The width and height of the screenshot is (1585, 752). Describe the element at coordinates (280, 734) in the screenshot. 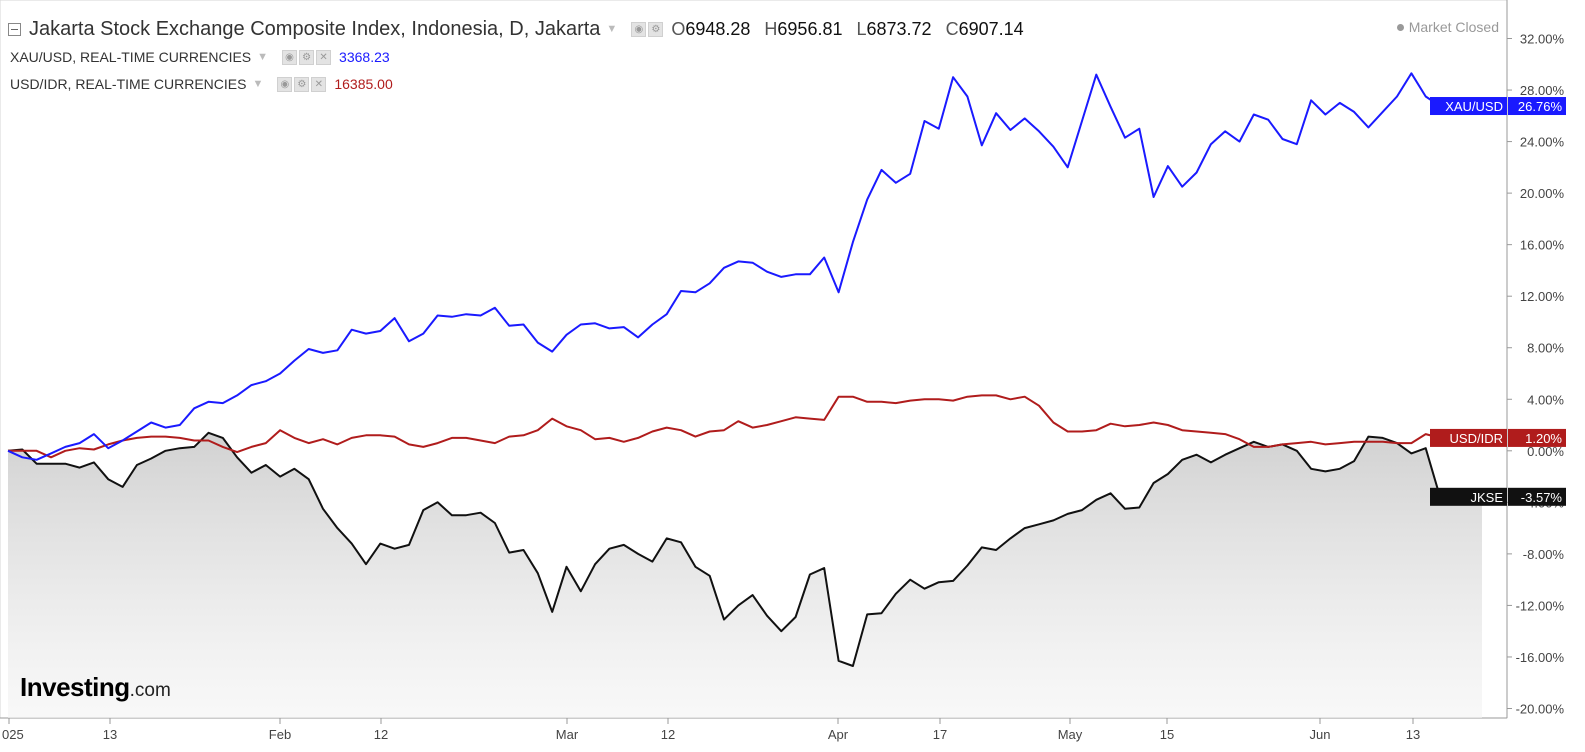

I see `x-tick-label: Feb` at that location.